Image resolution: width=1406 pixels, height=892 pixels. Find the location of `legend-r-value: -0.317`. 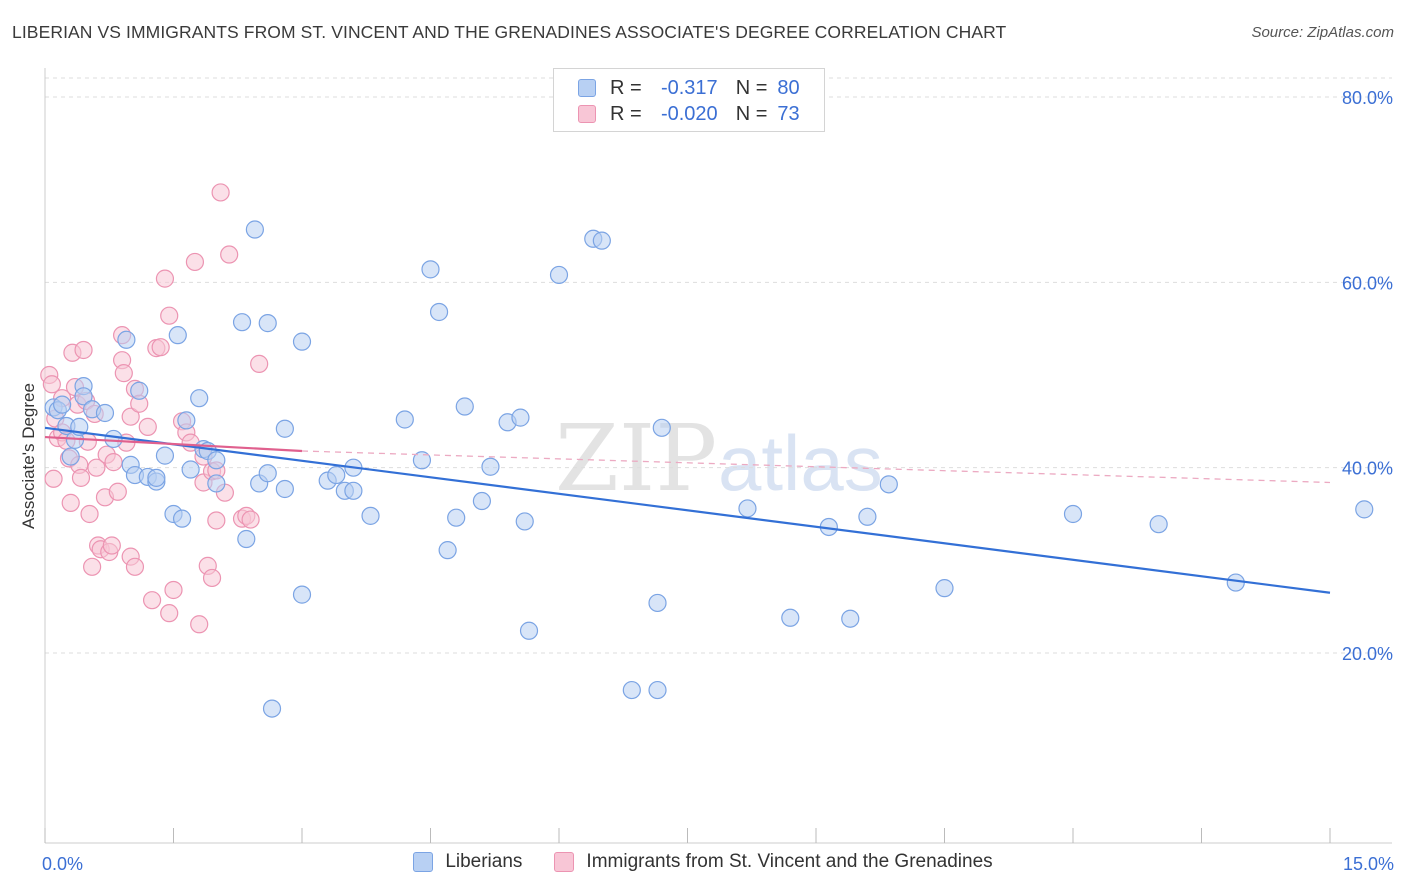

legend-r-value: -0.317 is located at coordinates (689, 87).